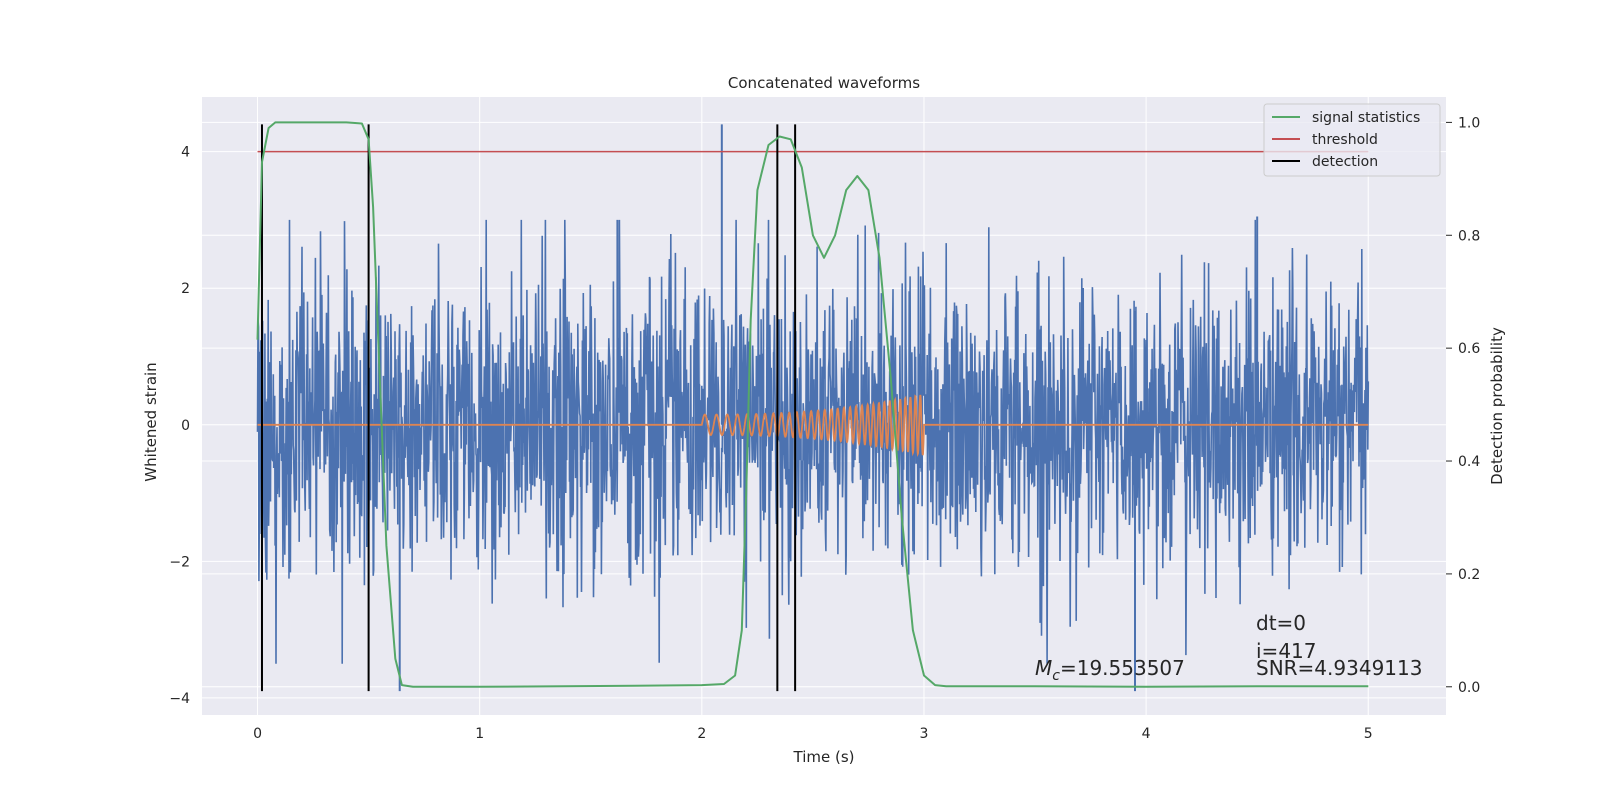 The height and width of the screenshot is (800, 1600). I want to click on annotation-dt: dt=0, so click(1281, 623).